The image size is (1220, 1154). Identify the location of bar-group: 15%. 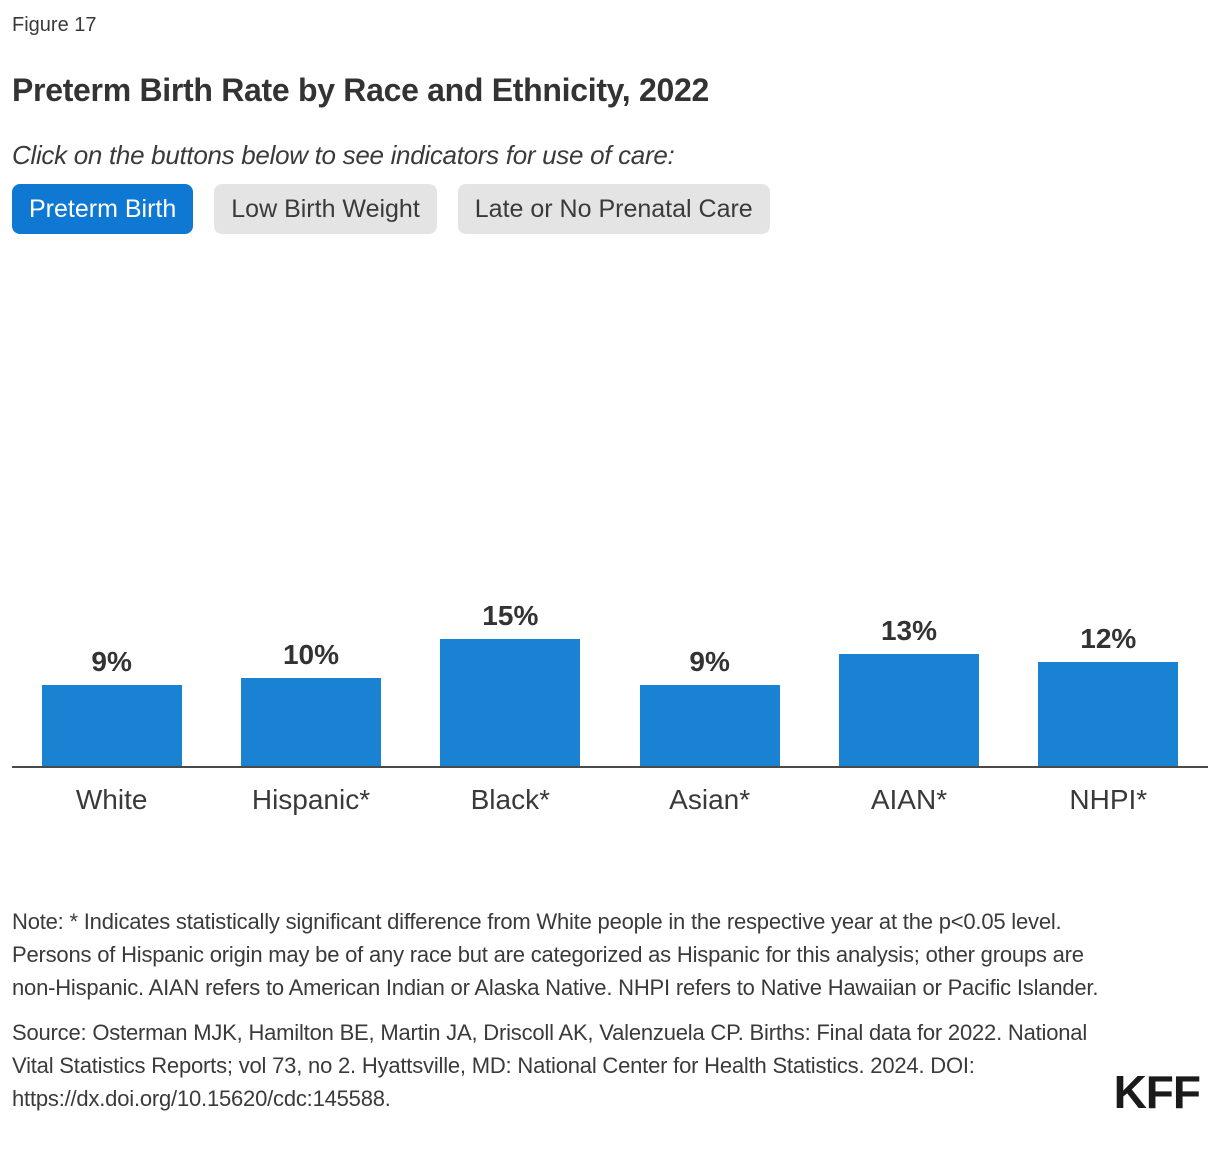
(510, 682).